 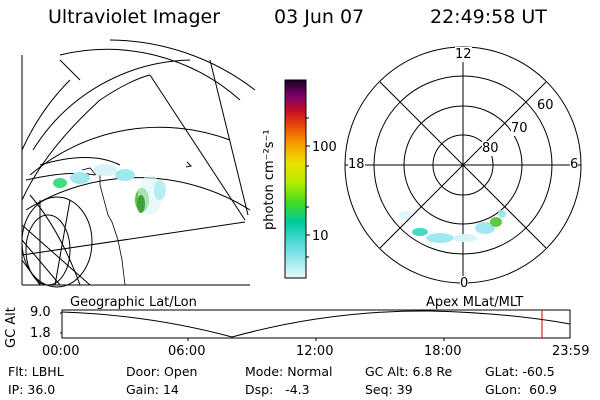 I want to click on timeline-y-label: GC Alt, so click(x=11, y=327).